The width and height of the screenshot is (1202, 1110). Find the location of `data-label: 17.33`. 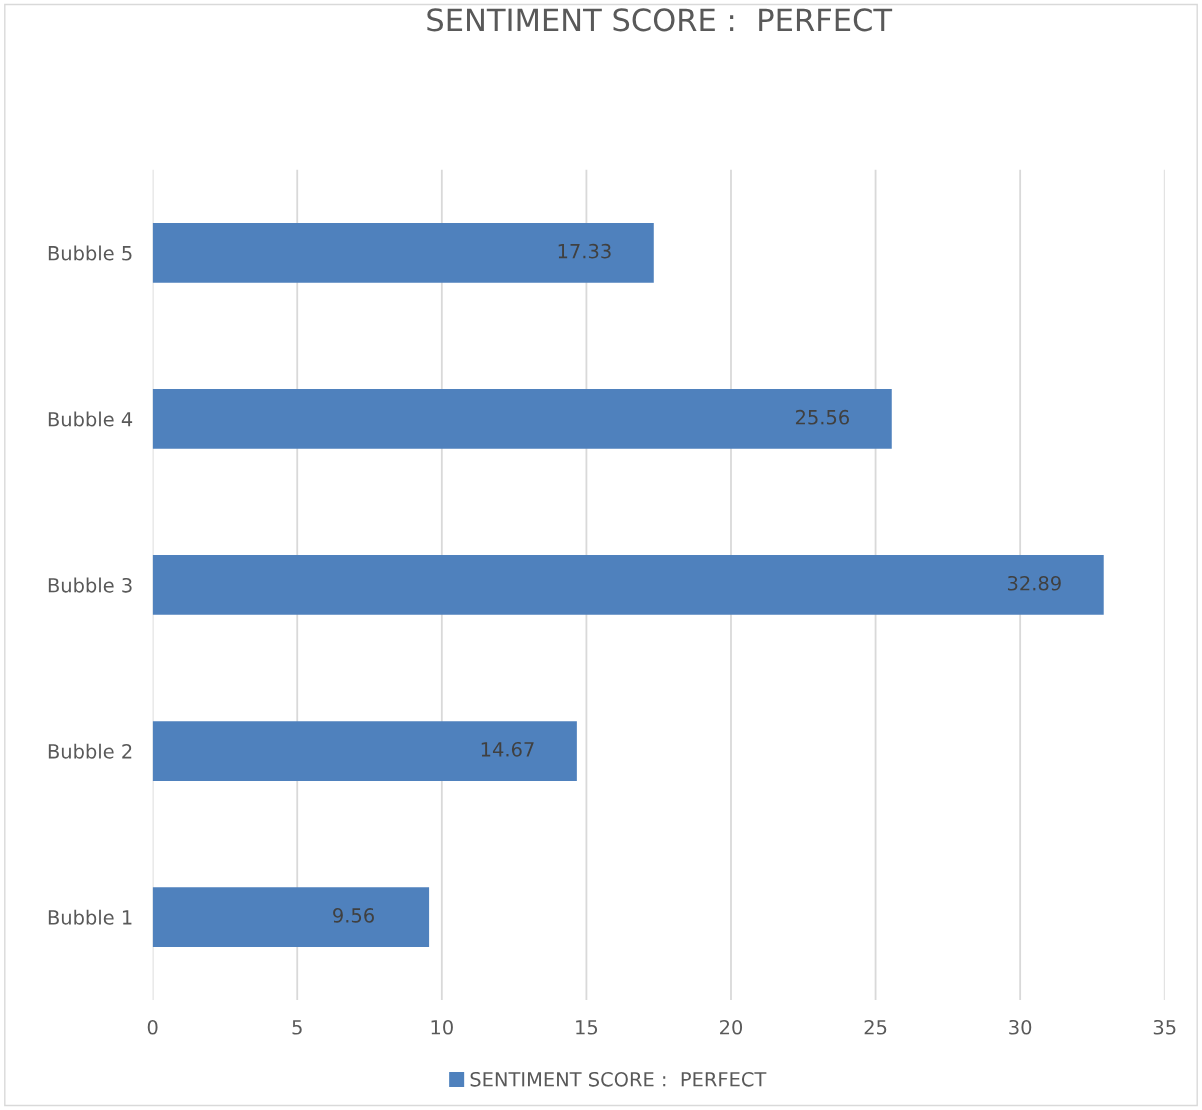

data-label: 17.33 is located at coordinates (584, 251).